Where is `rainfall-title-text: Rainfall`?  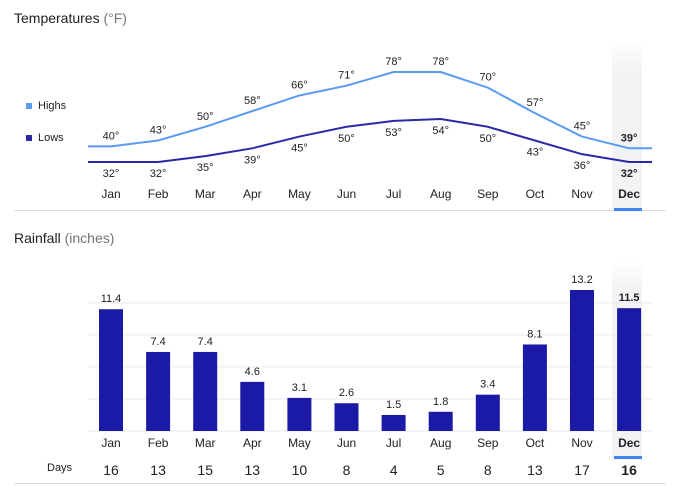 rainfall-title-text: Rainfall is located at coordinates (37, 238).